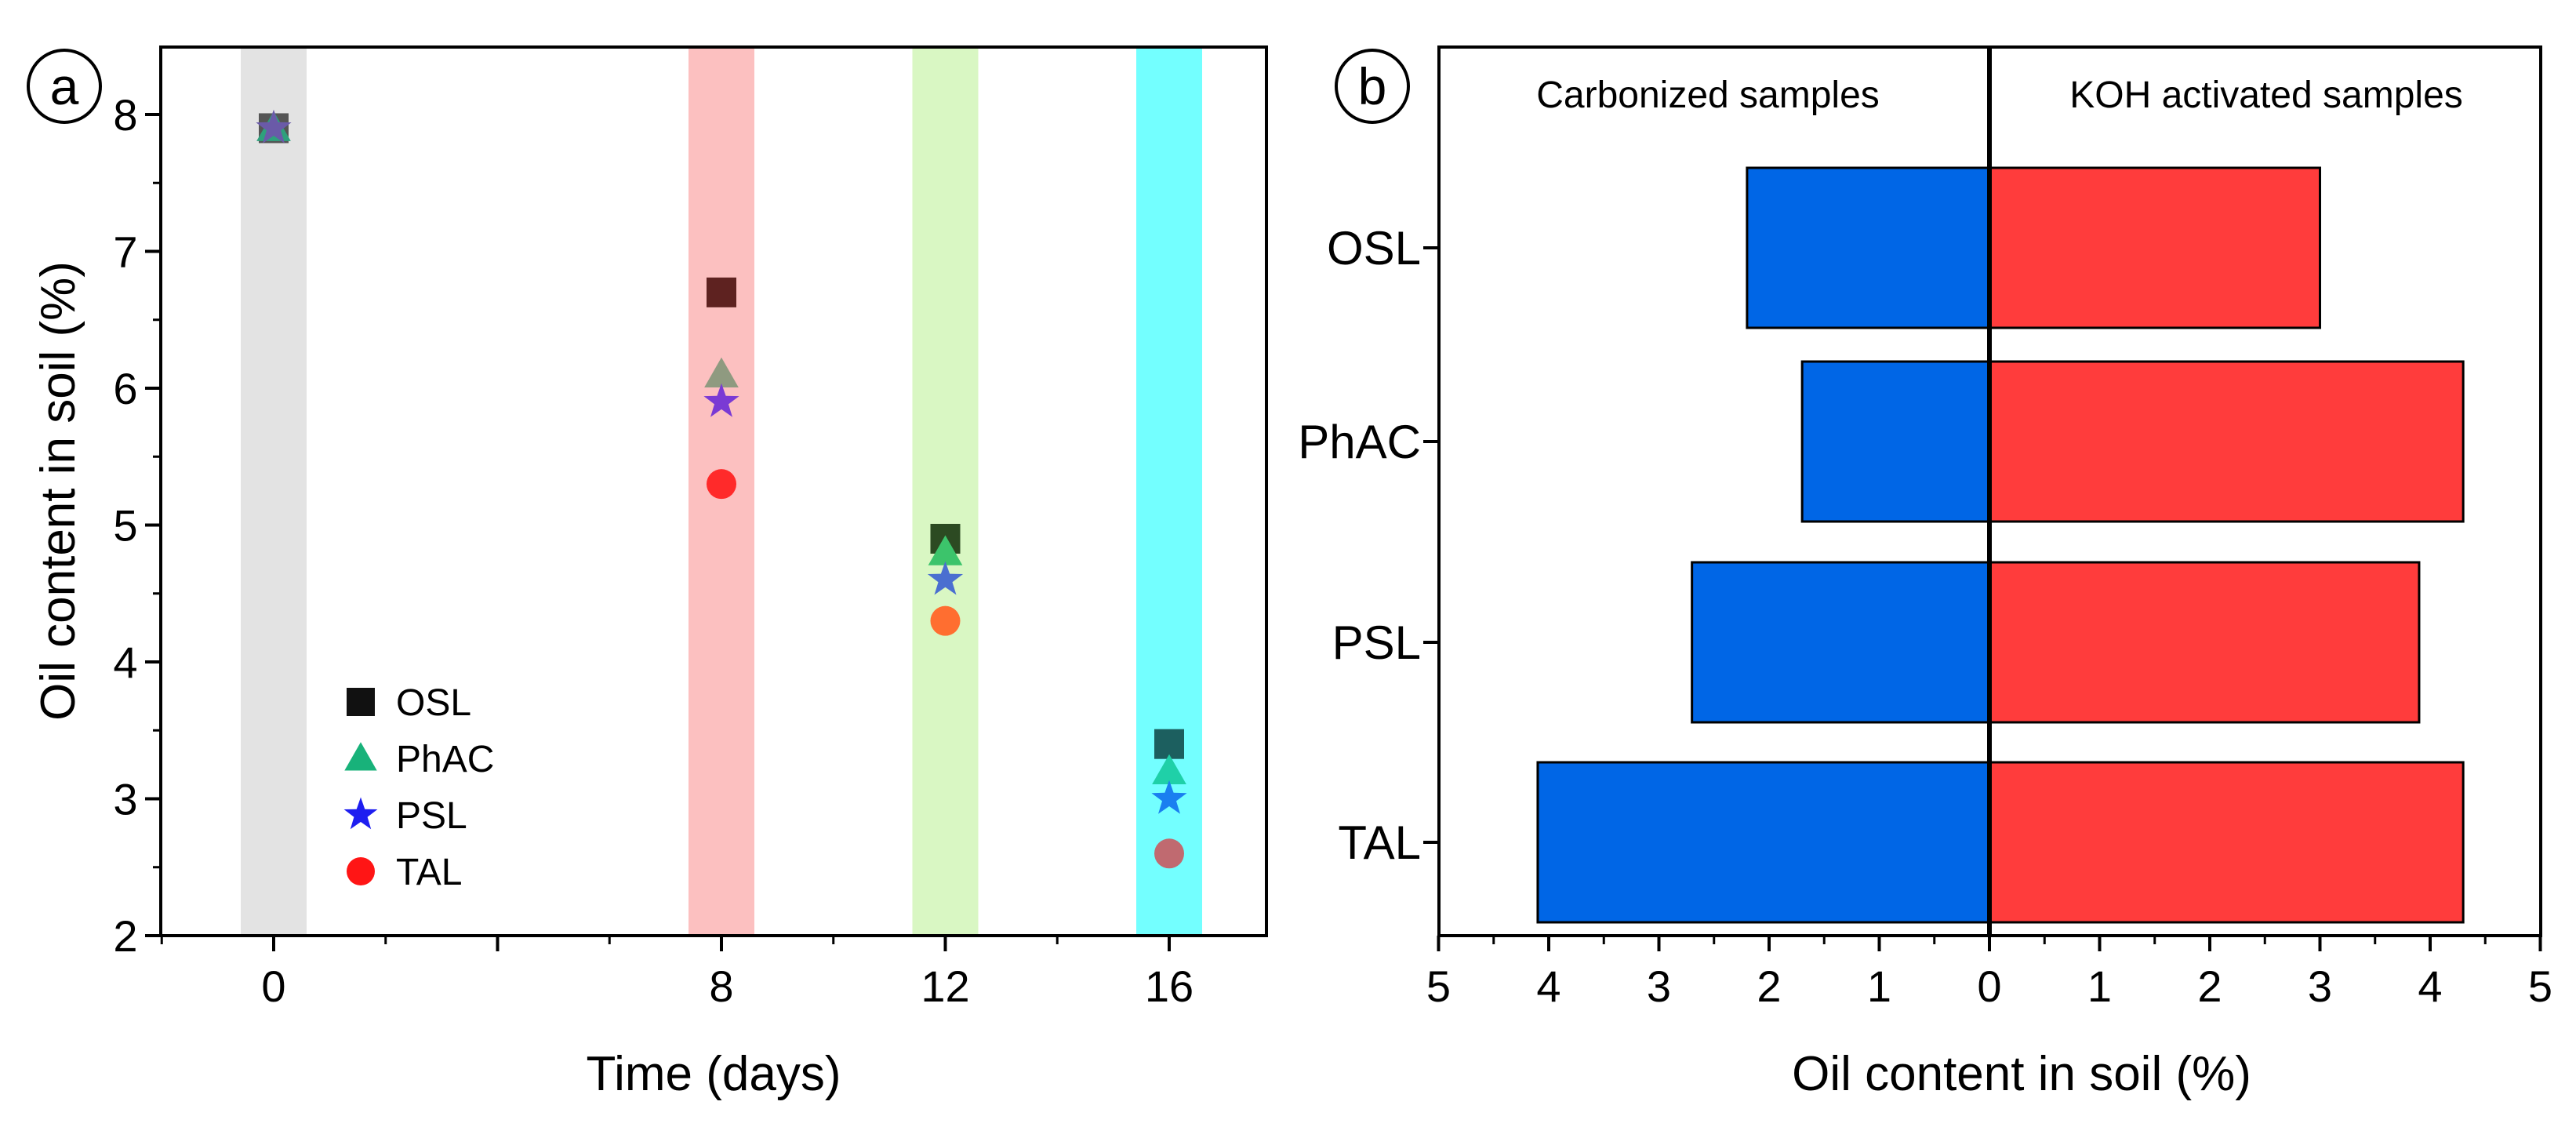 The width and height of the screenshot is (2576, 1127). I want to click on x-tick-label: 8, so click(721, 986).